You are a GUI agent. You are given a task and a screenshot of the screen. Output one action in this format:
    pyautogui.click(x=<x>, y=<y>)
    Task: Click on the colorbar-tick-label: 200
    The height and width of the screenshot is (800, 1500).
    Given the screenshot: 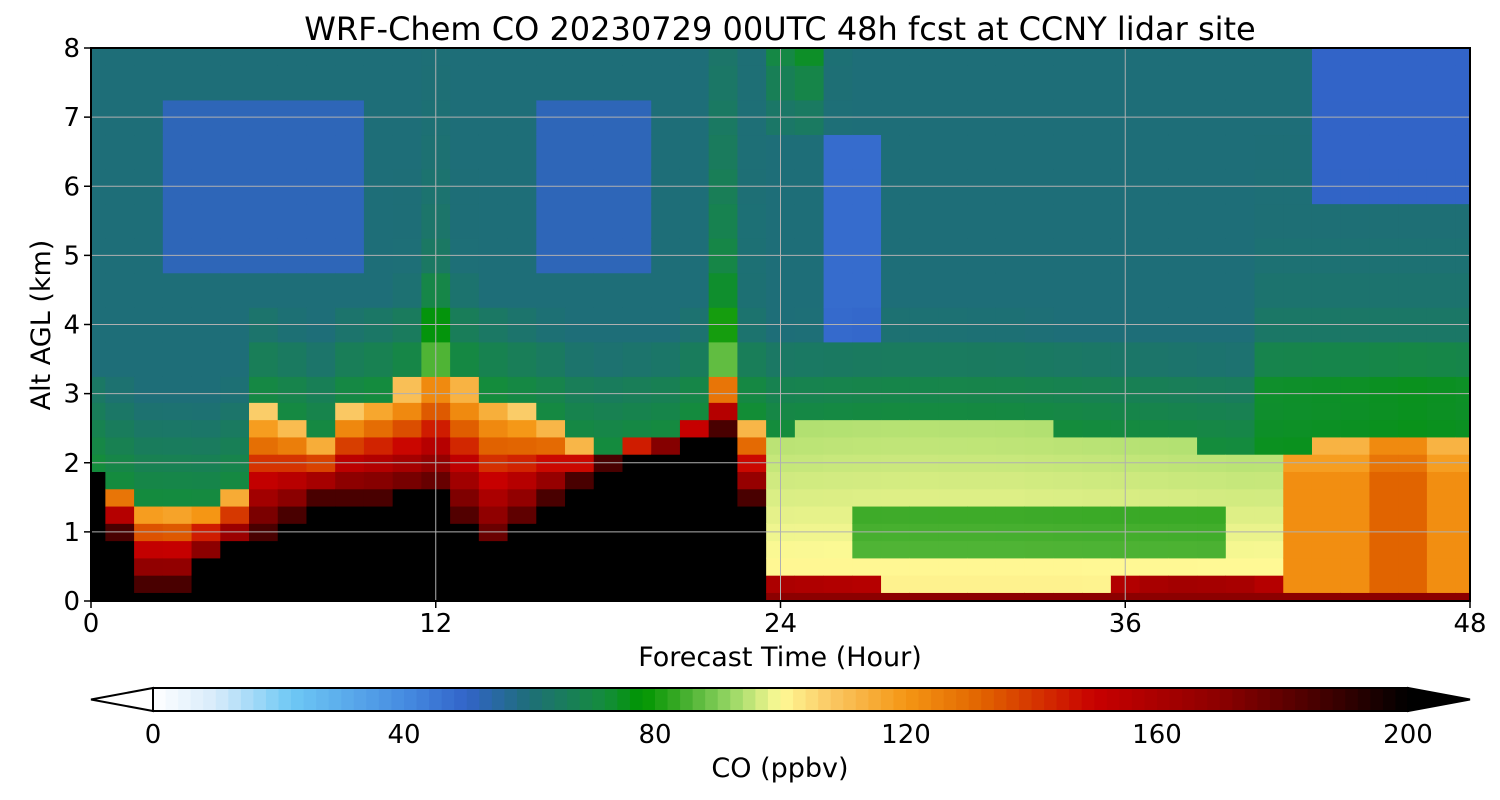 What is the action you would take?
    pyautogui.click(x=1408, y=735)
    